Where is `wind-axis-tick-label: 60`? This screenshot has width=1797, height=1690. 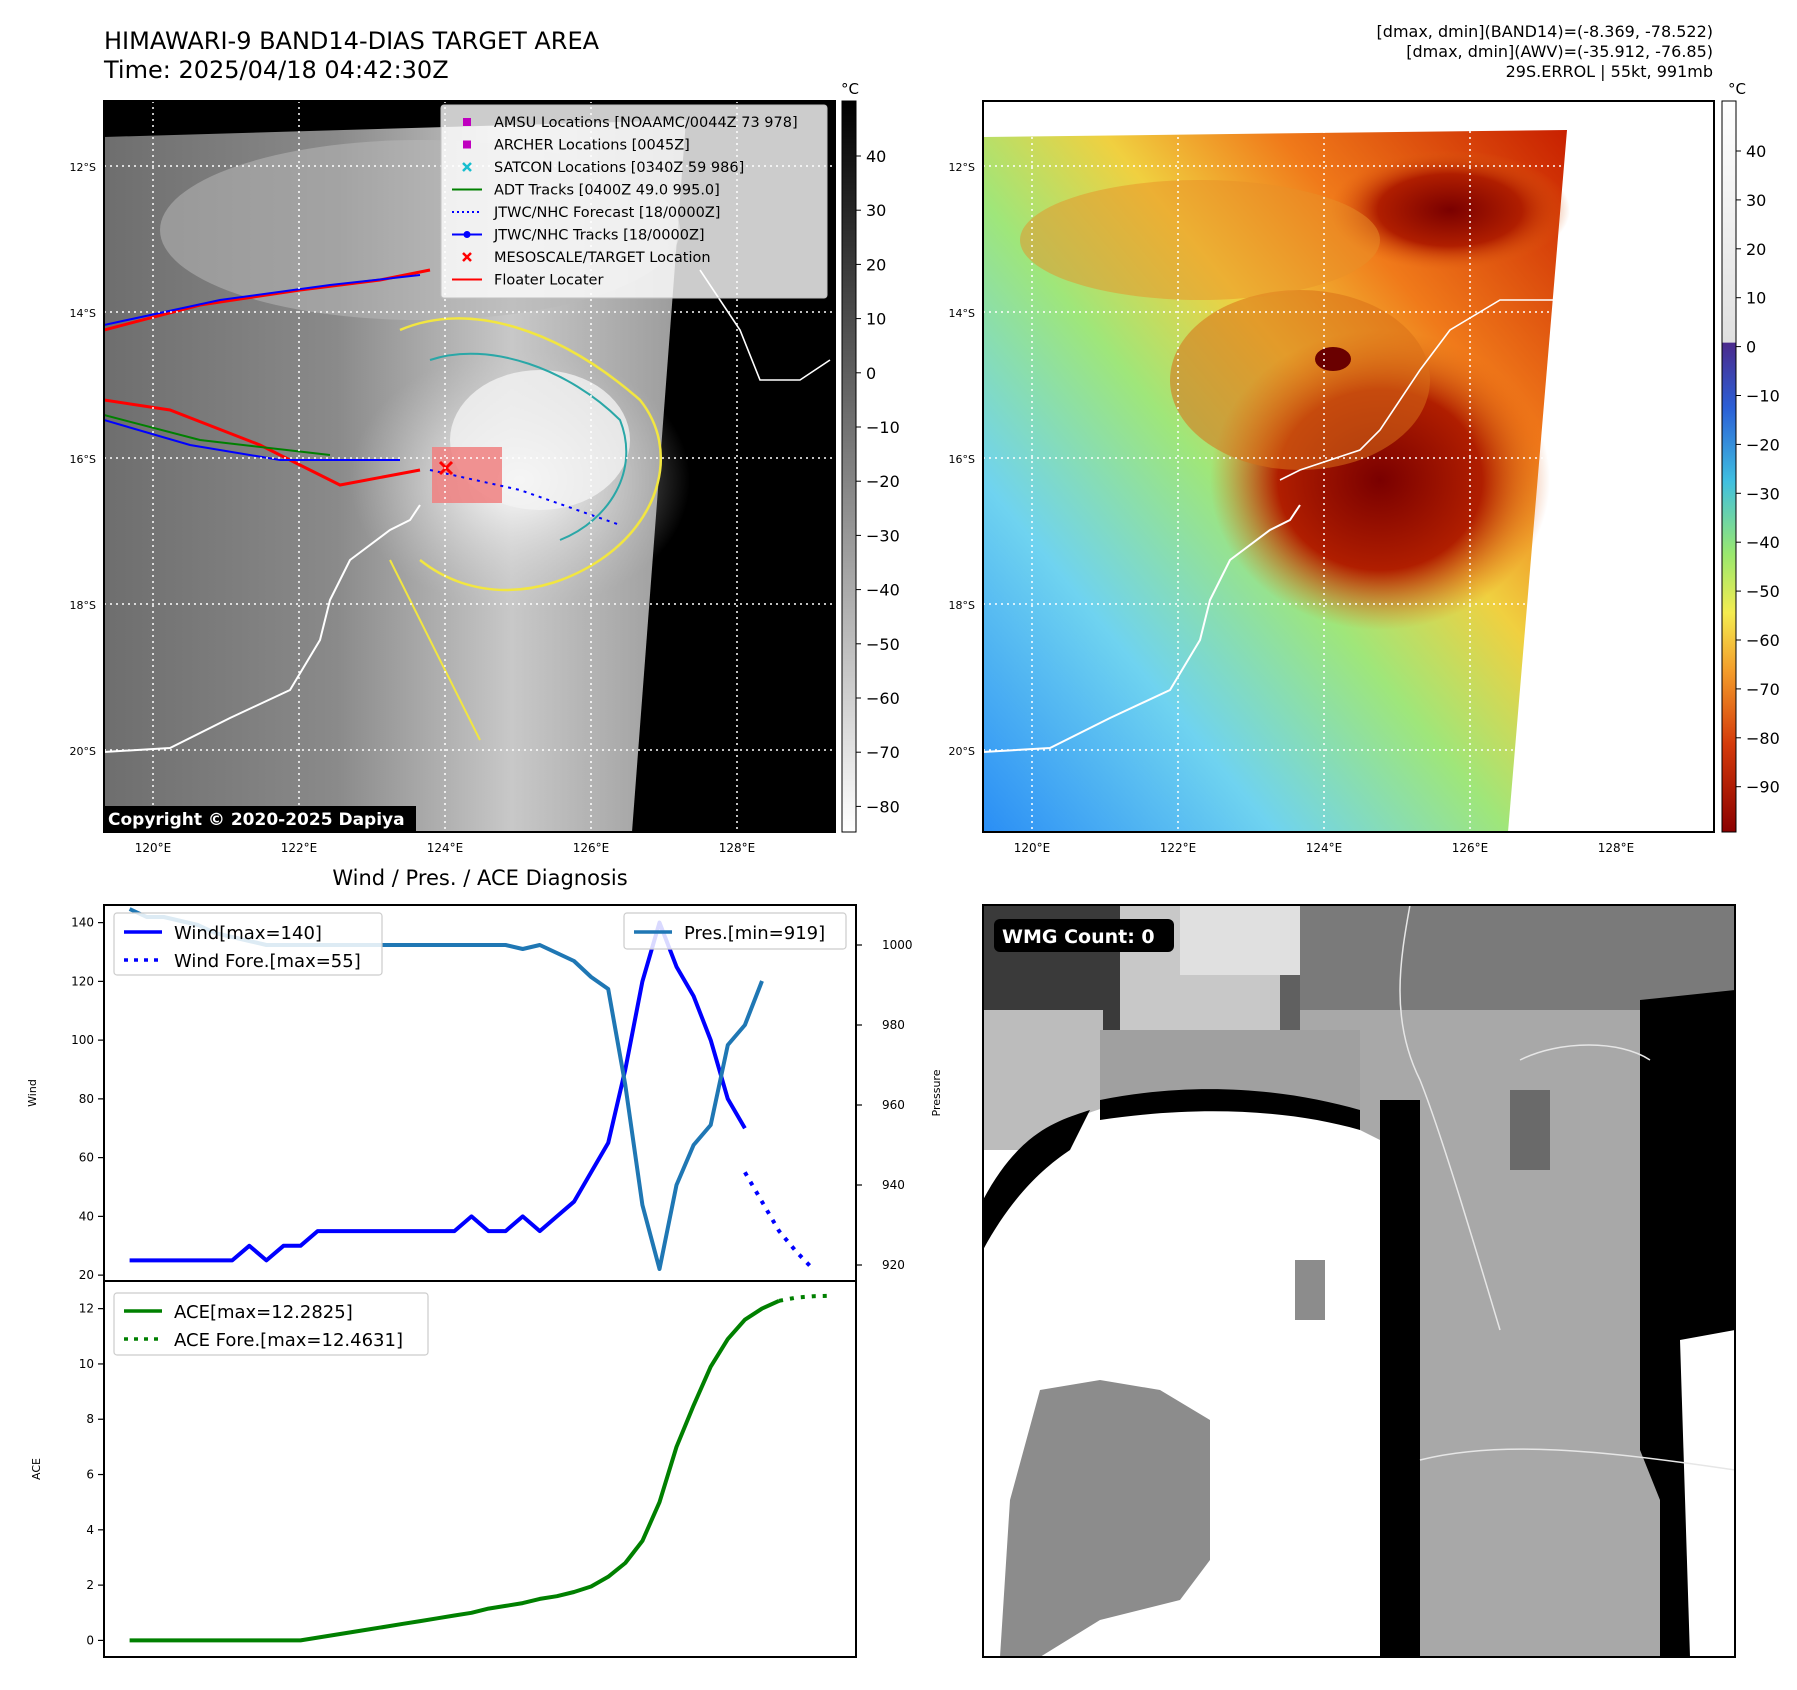 wind-axis-tick-label: 60 is located at coordinates (86, 1158).